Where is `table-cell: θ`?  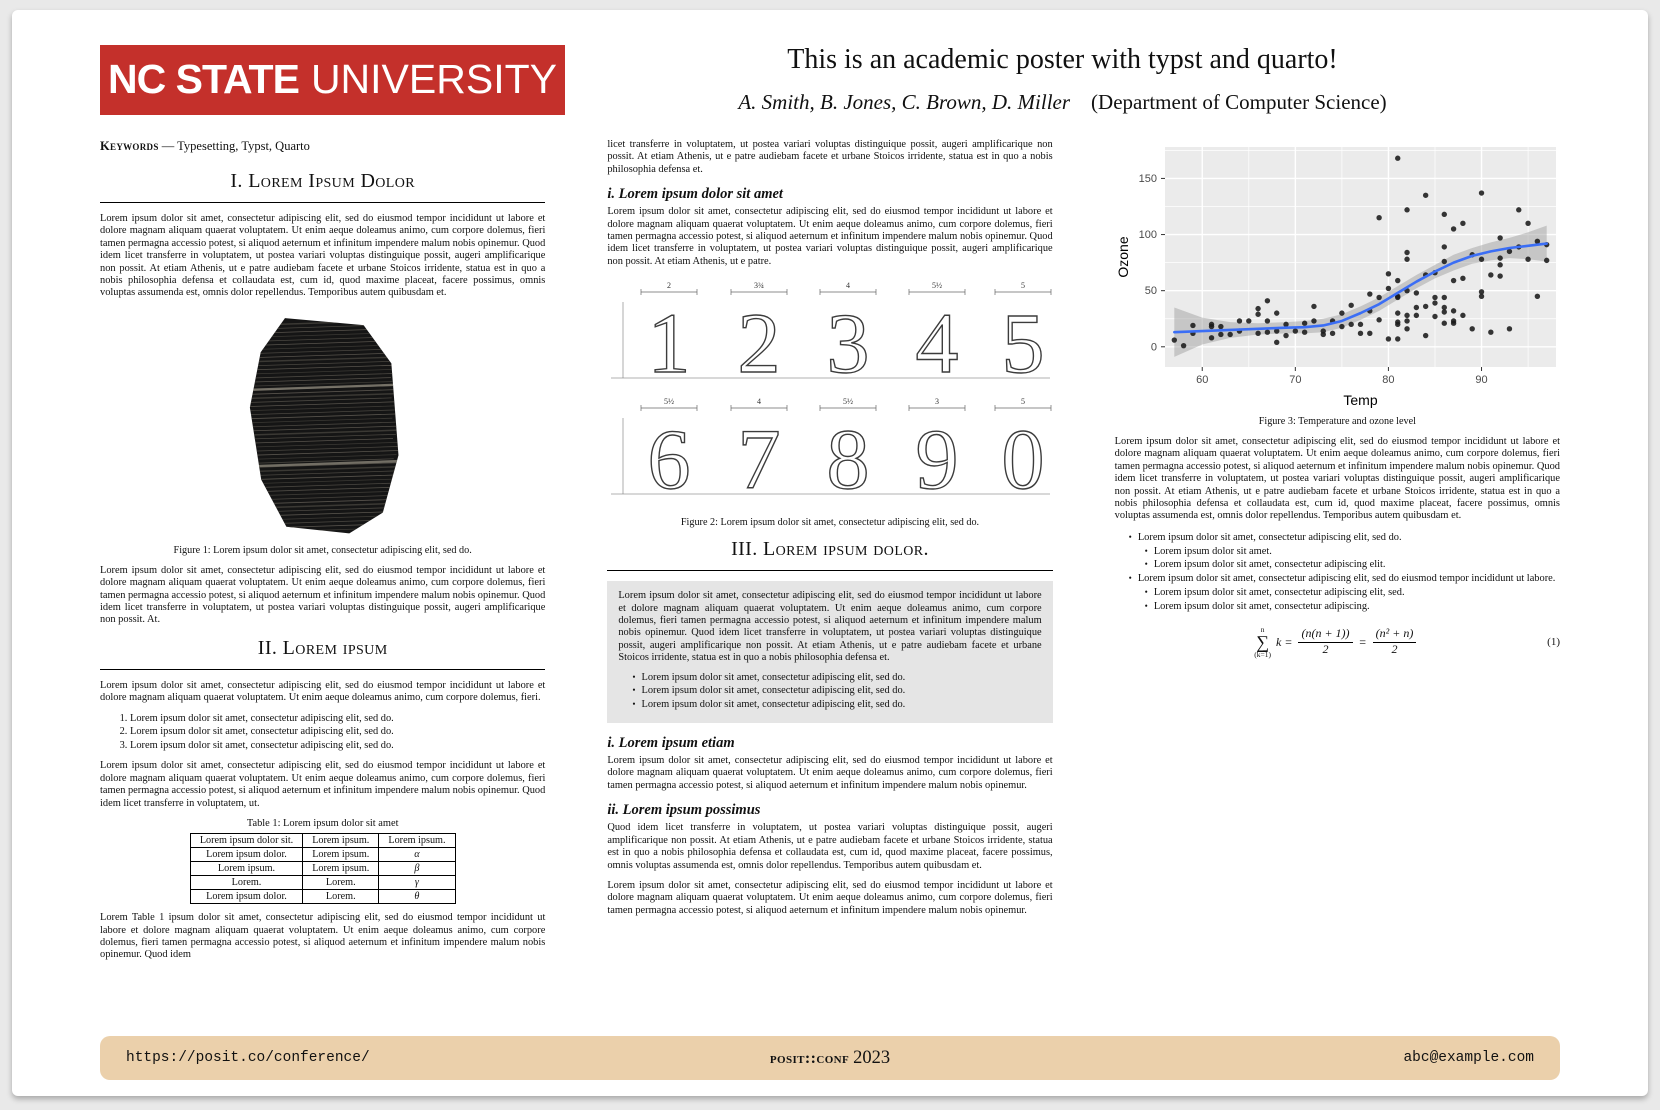 table-cell: θ is located at coordinates (417, 897).